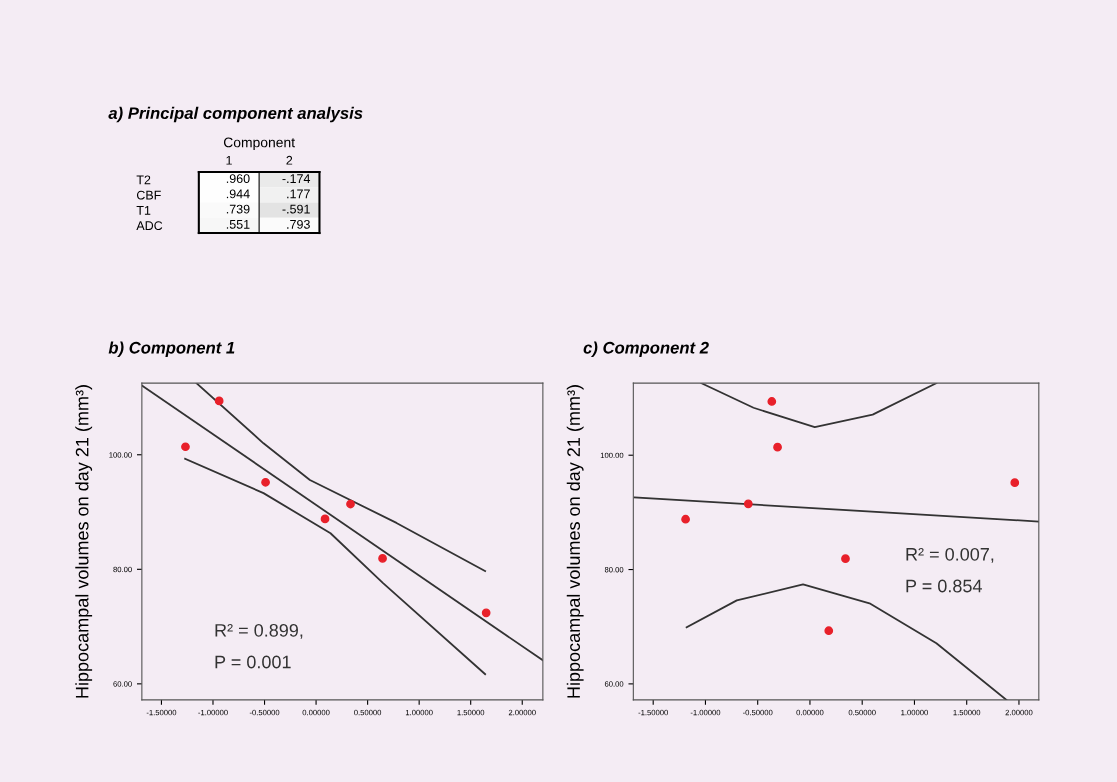 This screenshot has height=782, width=1117. What do you see at coordinates (298, 194) in the screenshot?
I see `data-label: .177` at bounding box center [298, 194].